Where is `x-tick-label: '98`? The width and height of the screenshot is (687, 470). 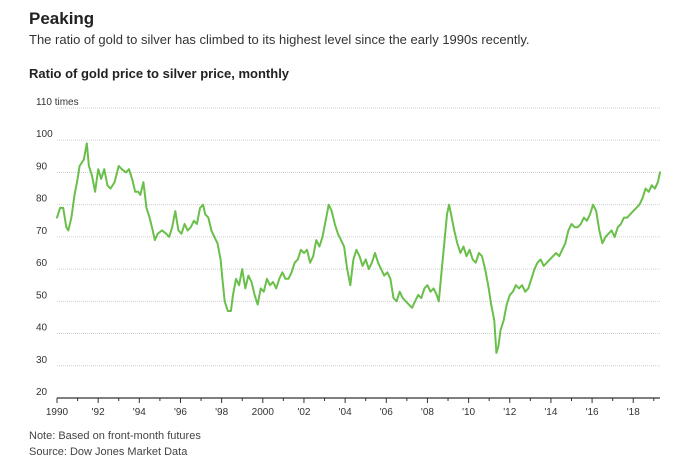
x-tick-label: '98 is located at coordinates (221, 412).